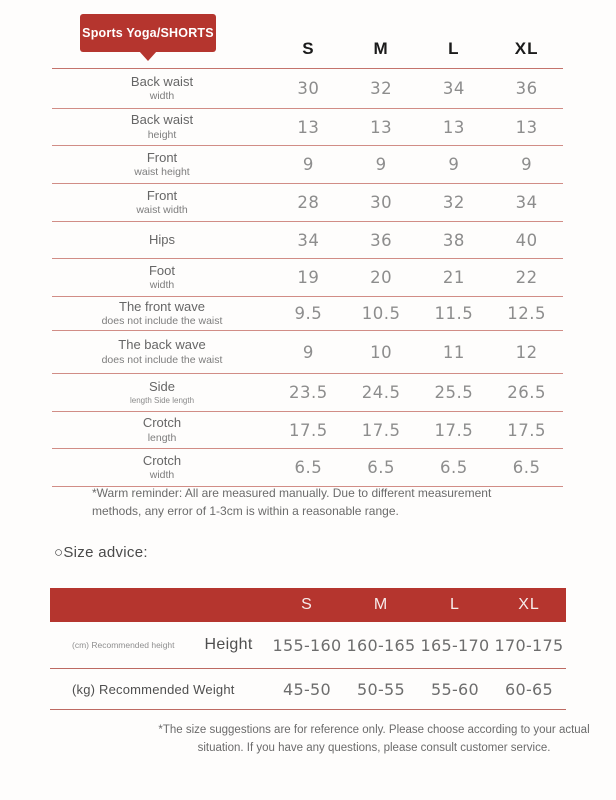 The image size is (616, 800). I want to click on row-label: Crotch width, so click(162, 467).